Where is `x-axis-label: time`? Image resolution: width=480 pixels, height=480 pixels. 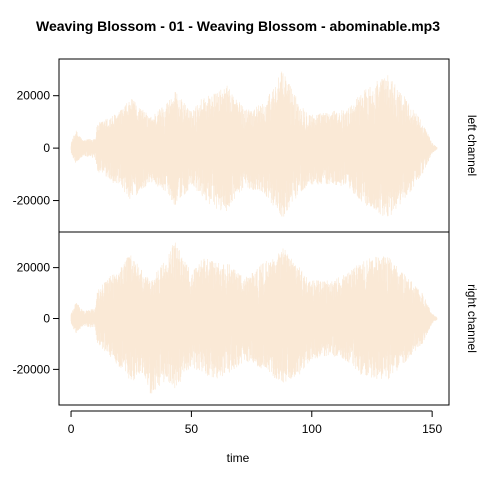 x-axis-label: time is located at coordinates (238, 458).